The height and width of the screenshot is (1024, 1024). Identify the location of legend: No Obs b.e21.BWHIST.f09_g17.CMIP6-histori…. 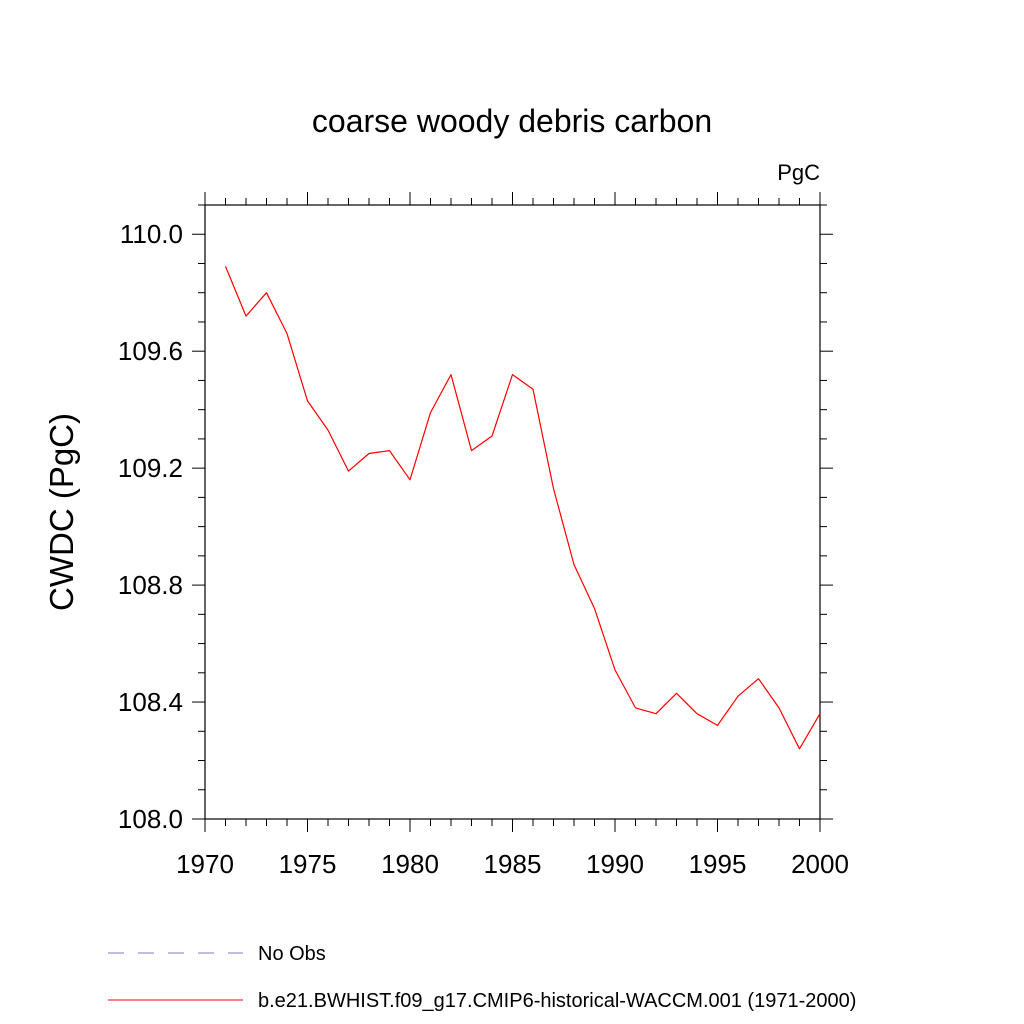
(482, 977).